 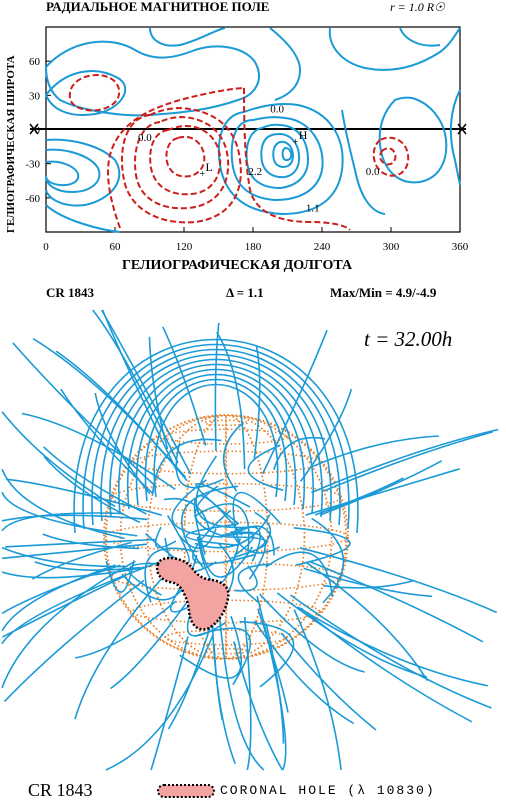 I want to click on extremum-label: L, so click(x=209, y=167).